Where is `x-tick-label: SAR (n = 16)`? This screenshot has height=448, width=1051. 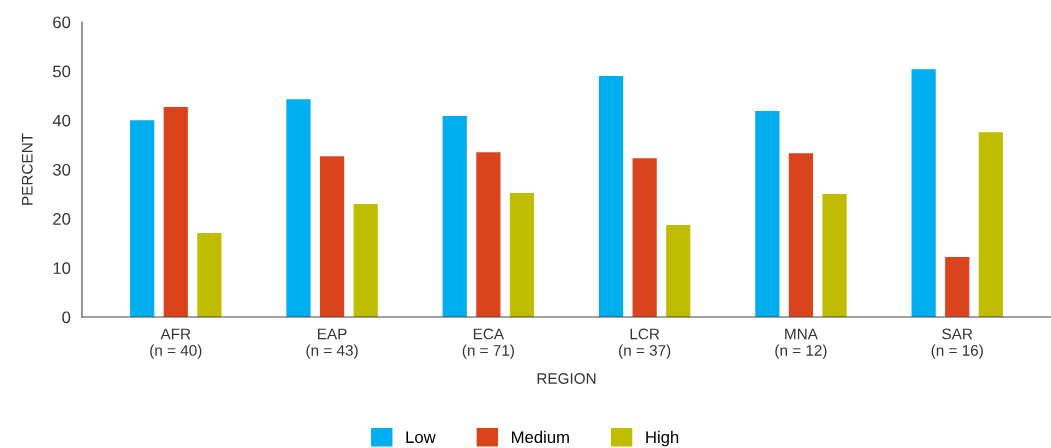 x-tick-label: SAR (n = 16) is located at coordinates (957, 343).